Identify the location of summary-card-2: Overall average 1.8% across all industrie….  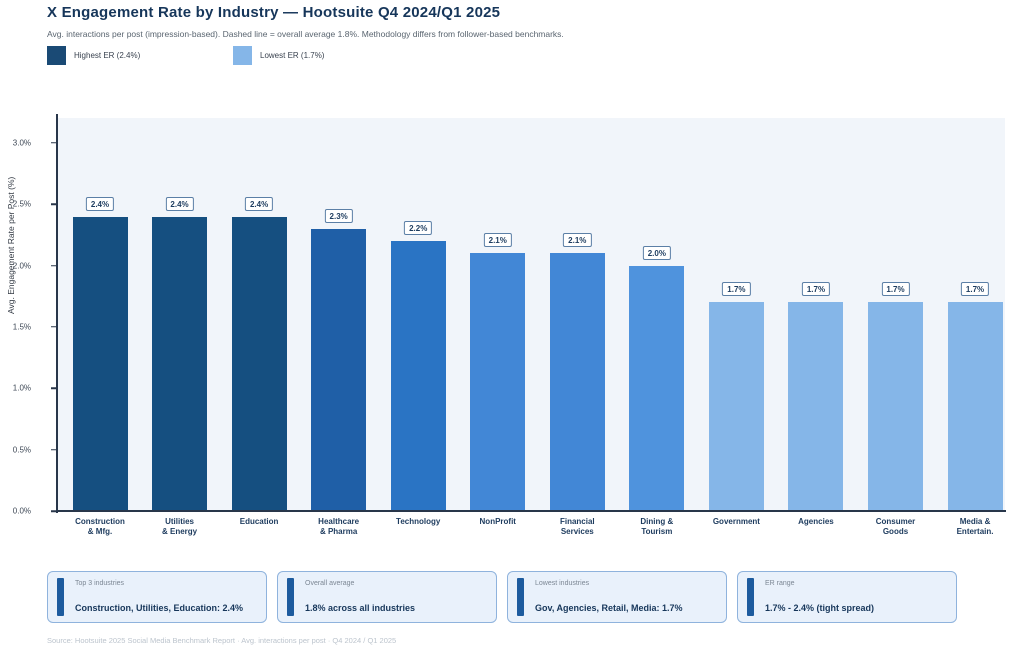
(387, 597).